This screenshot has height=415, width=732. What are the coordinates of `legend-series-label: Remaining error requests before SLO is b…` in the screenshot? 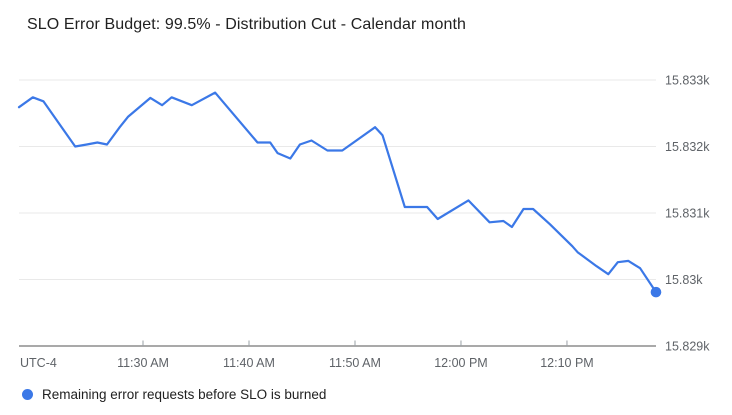 It's located at (184, 394).